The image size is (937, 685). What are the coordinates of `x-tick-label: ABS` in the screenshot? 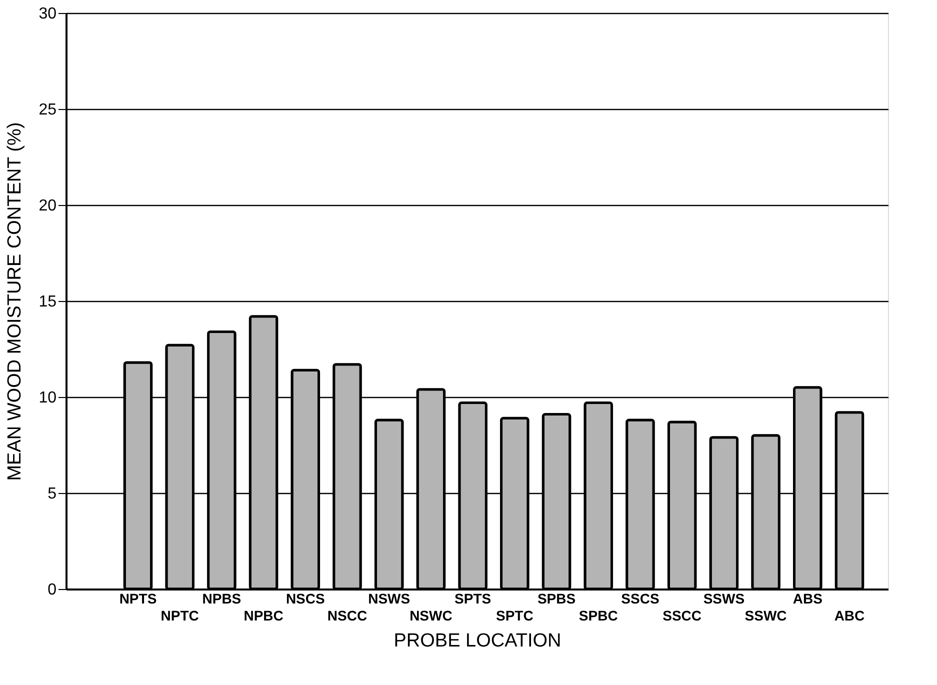 It's located at (807, 598).